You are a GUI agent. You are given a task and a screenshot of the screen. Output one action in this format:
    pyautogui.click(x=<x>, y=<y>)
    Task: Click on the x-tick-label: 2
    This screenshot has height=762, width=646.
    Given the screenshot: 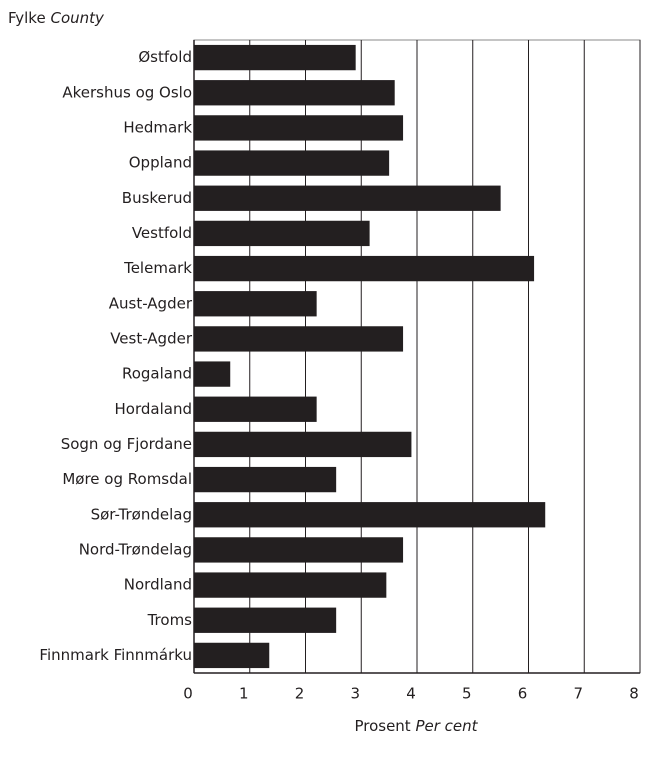 What is the action you would take?
    pyautogui.click(x=300, y=694)
    